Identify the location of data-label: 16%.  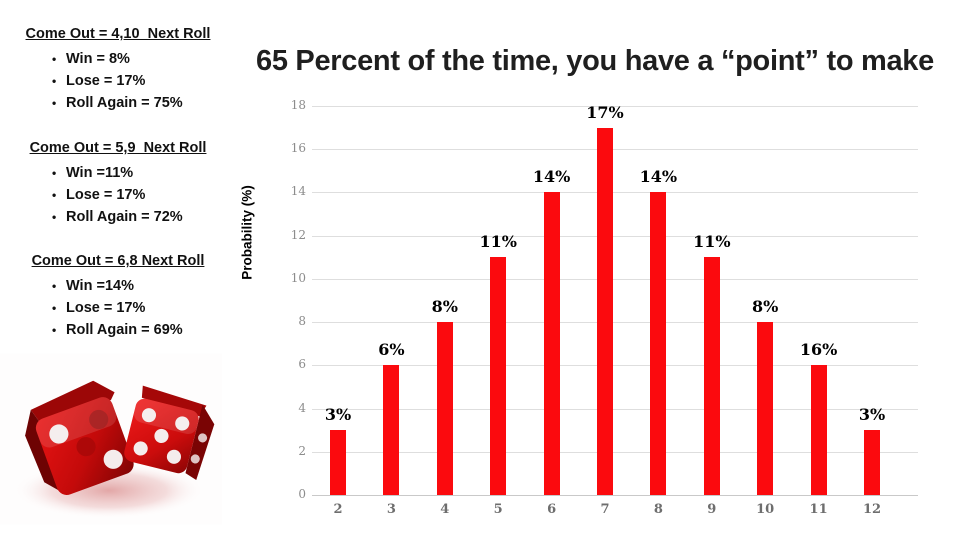
(818, 350).